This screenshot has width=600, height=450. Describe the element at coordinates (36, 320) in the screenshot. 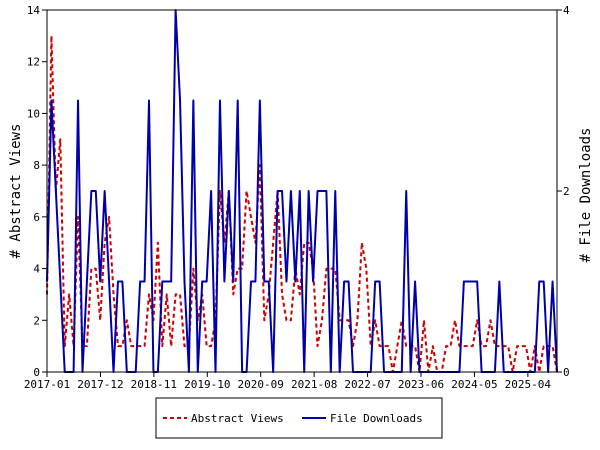

I see `y-left-tick-label: 2` at that location.